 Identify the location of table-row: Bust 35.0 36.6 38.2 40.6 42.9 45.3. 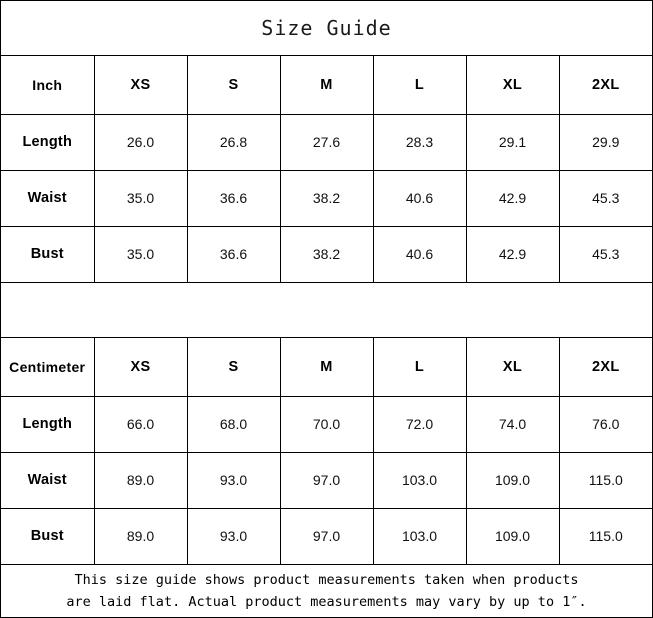
(326, 254).